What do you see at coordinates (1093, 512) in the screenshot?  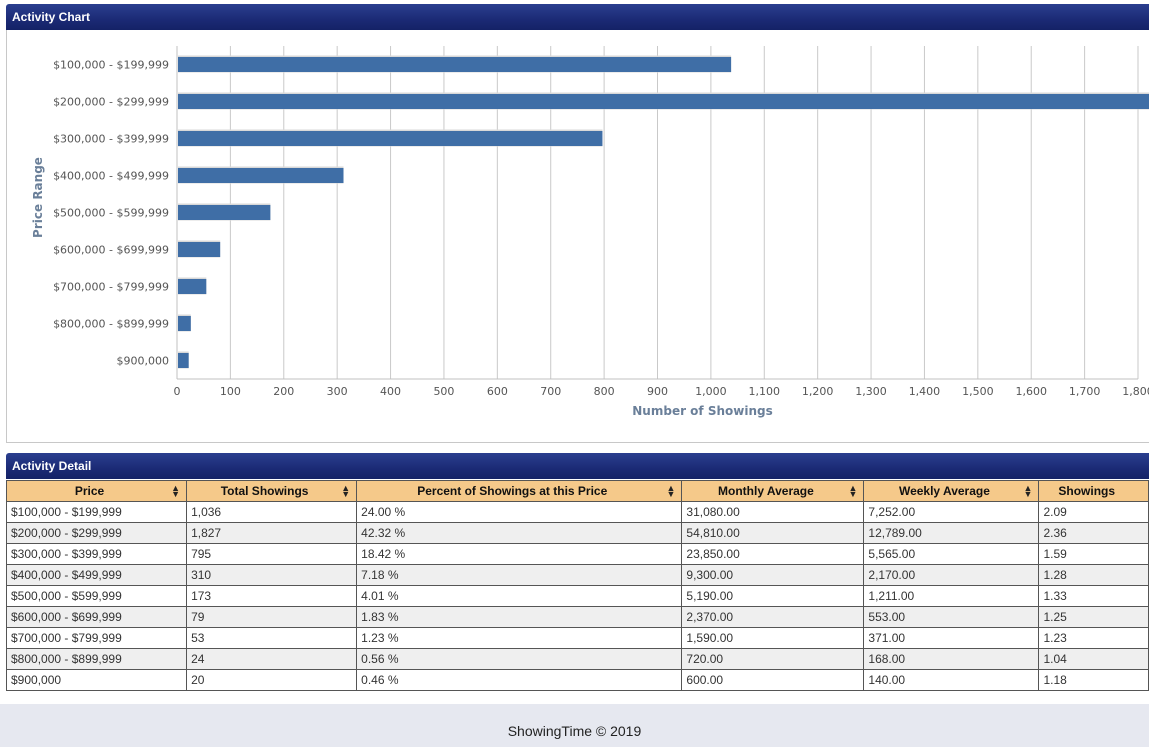 I see `table-cell: 2.09` at bounding box center [1093, 512].